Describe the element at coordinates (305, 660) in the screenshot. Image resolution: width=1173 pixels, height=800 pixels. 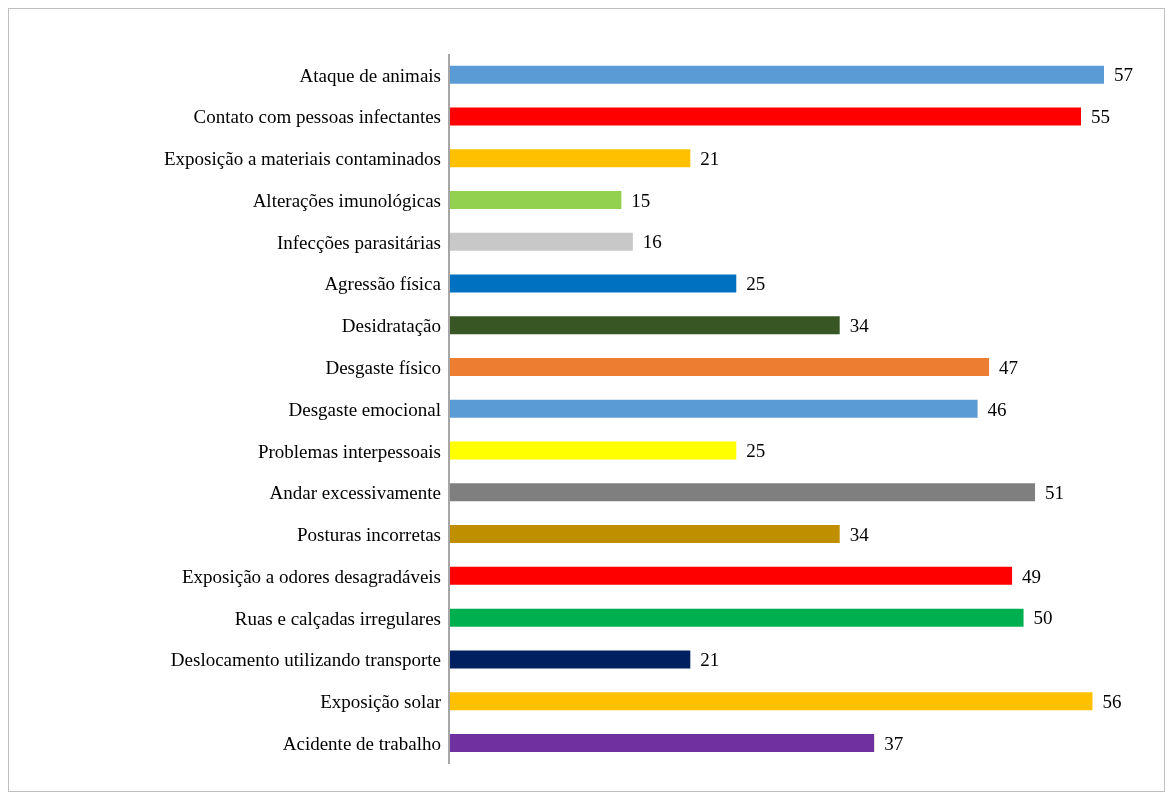
I see `y-tick-label: Deslocamento utilizando transporte` at that location.